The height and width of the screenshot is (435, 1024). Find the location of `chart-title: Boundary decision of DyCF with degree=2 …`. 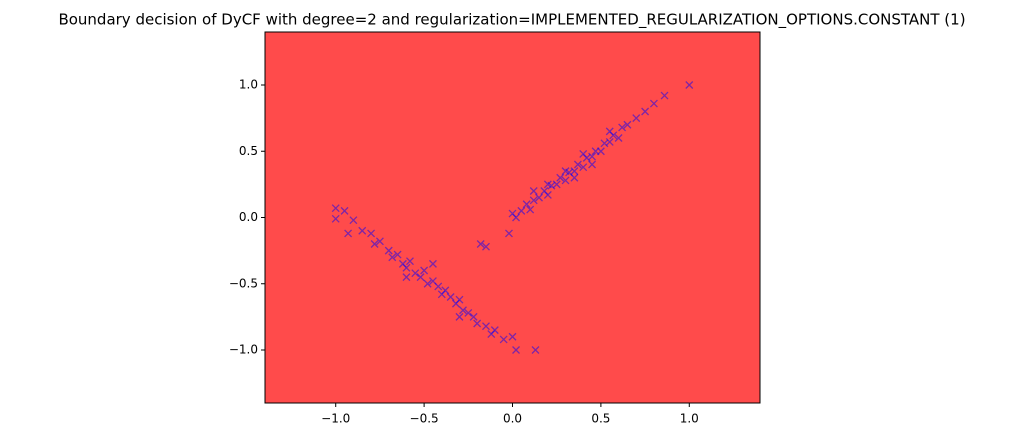

chart-title: Boundary decision of DyCF with degree=2 … is located at coordinates (511, 20).